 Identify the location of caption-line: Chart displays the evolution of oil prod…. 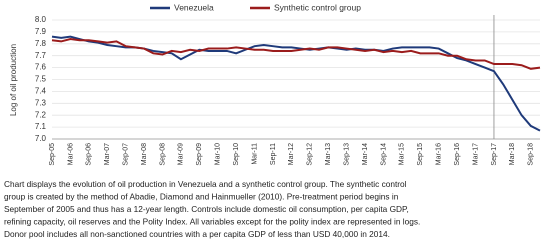
(205, 184).